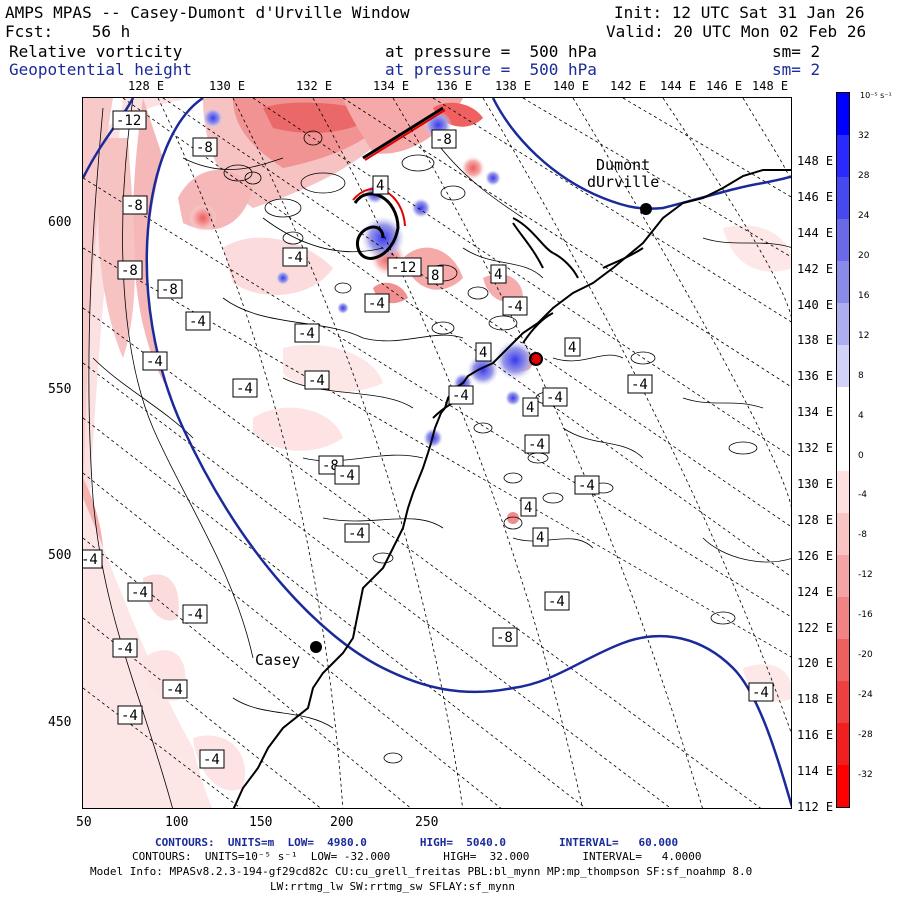 The width and height of the screenshot is (900, 900). I want to click on station-marker-dumont-durville, so click(646, 209).